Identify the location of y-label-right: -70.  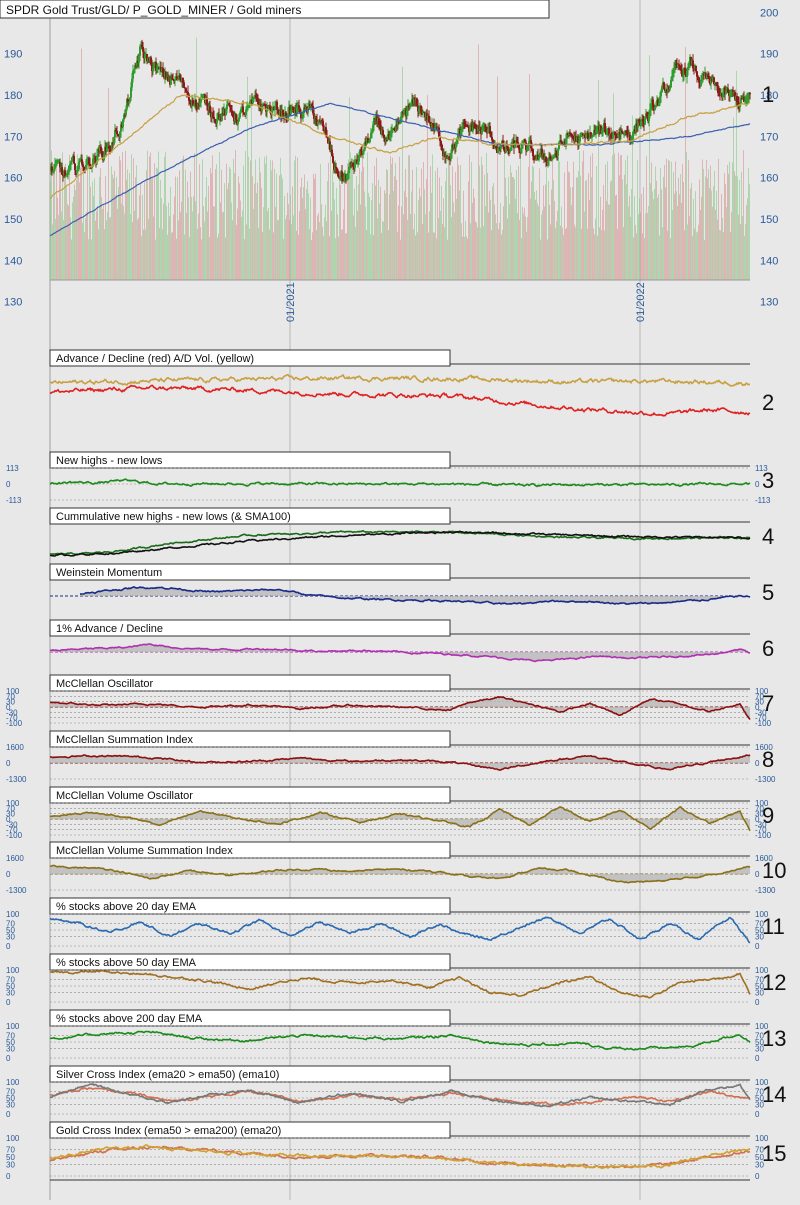
(761, 830).